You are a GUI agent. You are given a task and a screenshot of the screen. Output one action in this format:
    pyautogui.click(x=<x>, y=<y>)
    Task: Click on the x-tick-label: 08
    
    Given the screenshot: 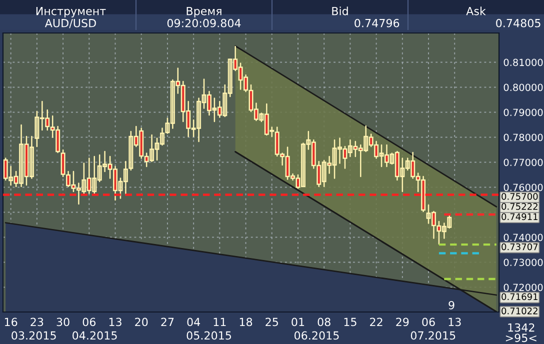 What is the action you would take?
    pyautogui.click(x=324, y=322)
    